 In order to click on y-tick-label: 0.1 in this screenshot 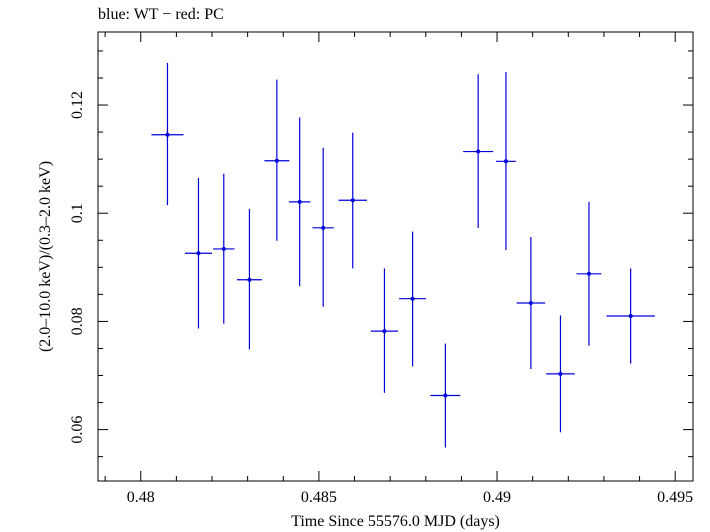, I will do `click(77, 213)`.